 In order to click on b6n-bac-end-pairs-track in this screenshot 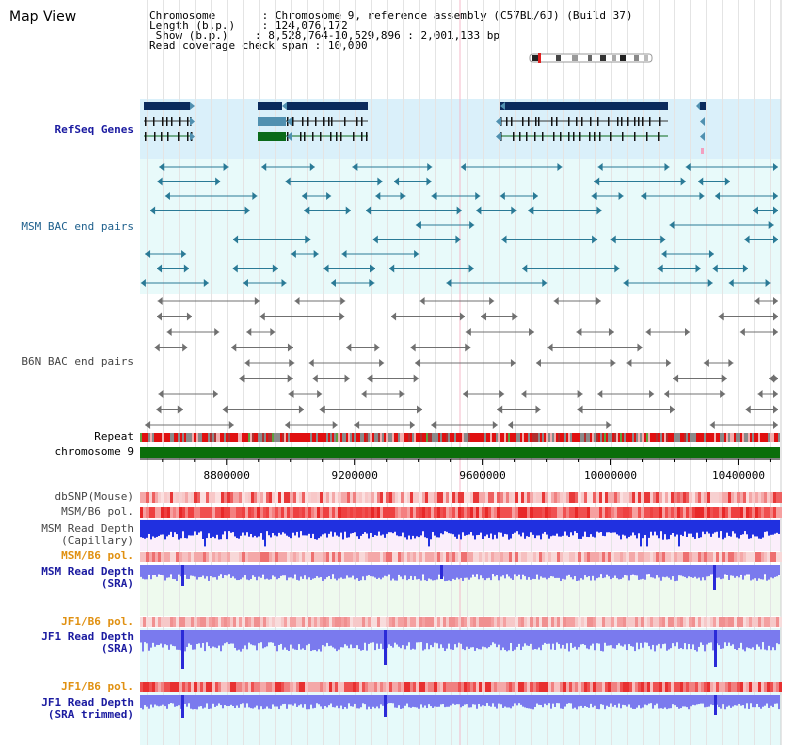, I will do `click(461, 363)`.